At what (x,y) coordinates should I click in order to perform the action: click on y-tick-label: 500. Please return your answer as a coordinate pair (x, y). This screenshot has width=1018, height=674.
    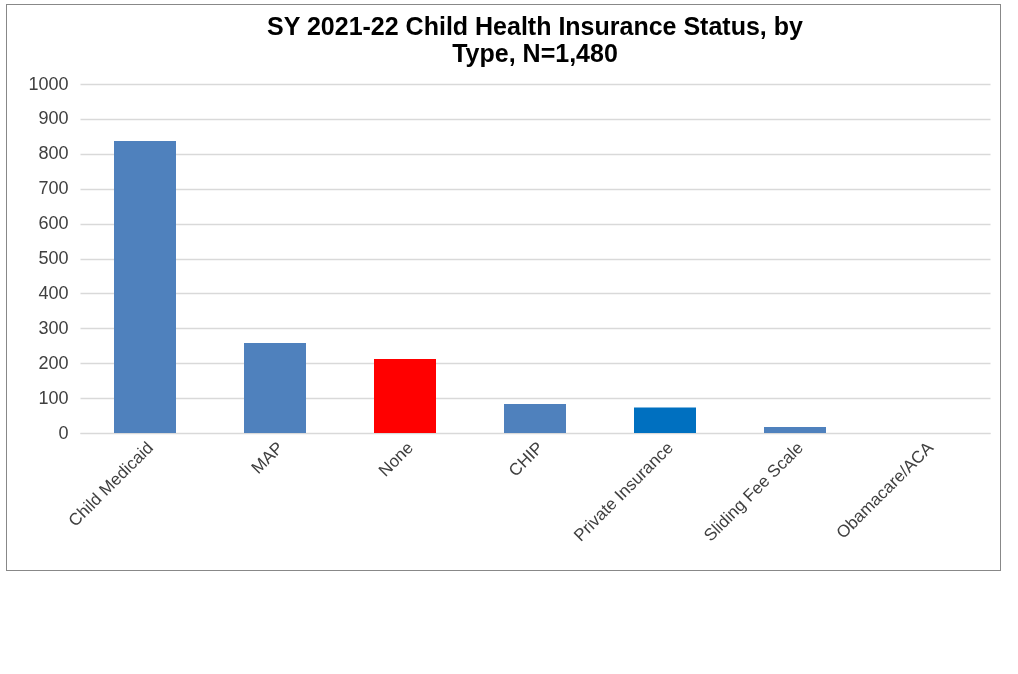
    Looking at the image, I should click on (53, 258).